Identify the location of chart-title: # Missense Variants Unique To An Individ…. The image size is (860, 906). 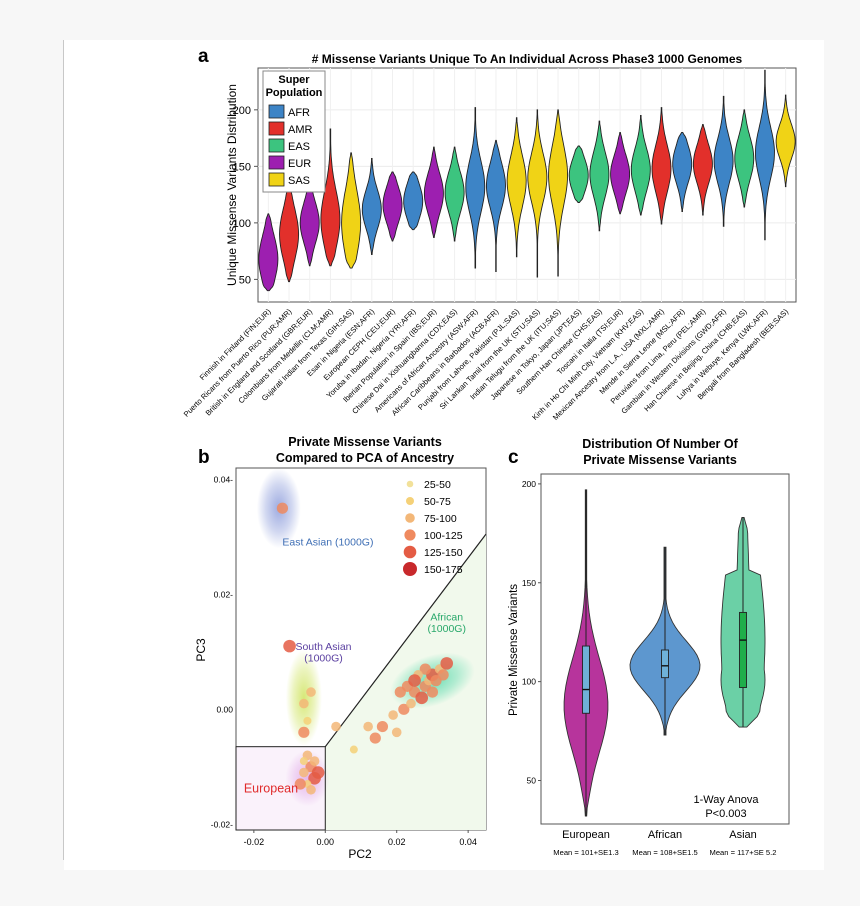
(527, 59).